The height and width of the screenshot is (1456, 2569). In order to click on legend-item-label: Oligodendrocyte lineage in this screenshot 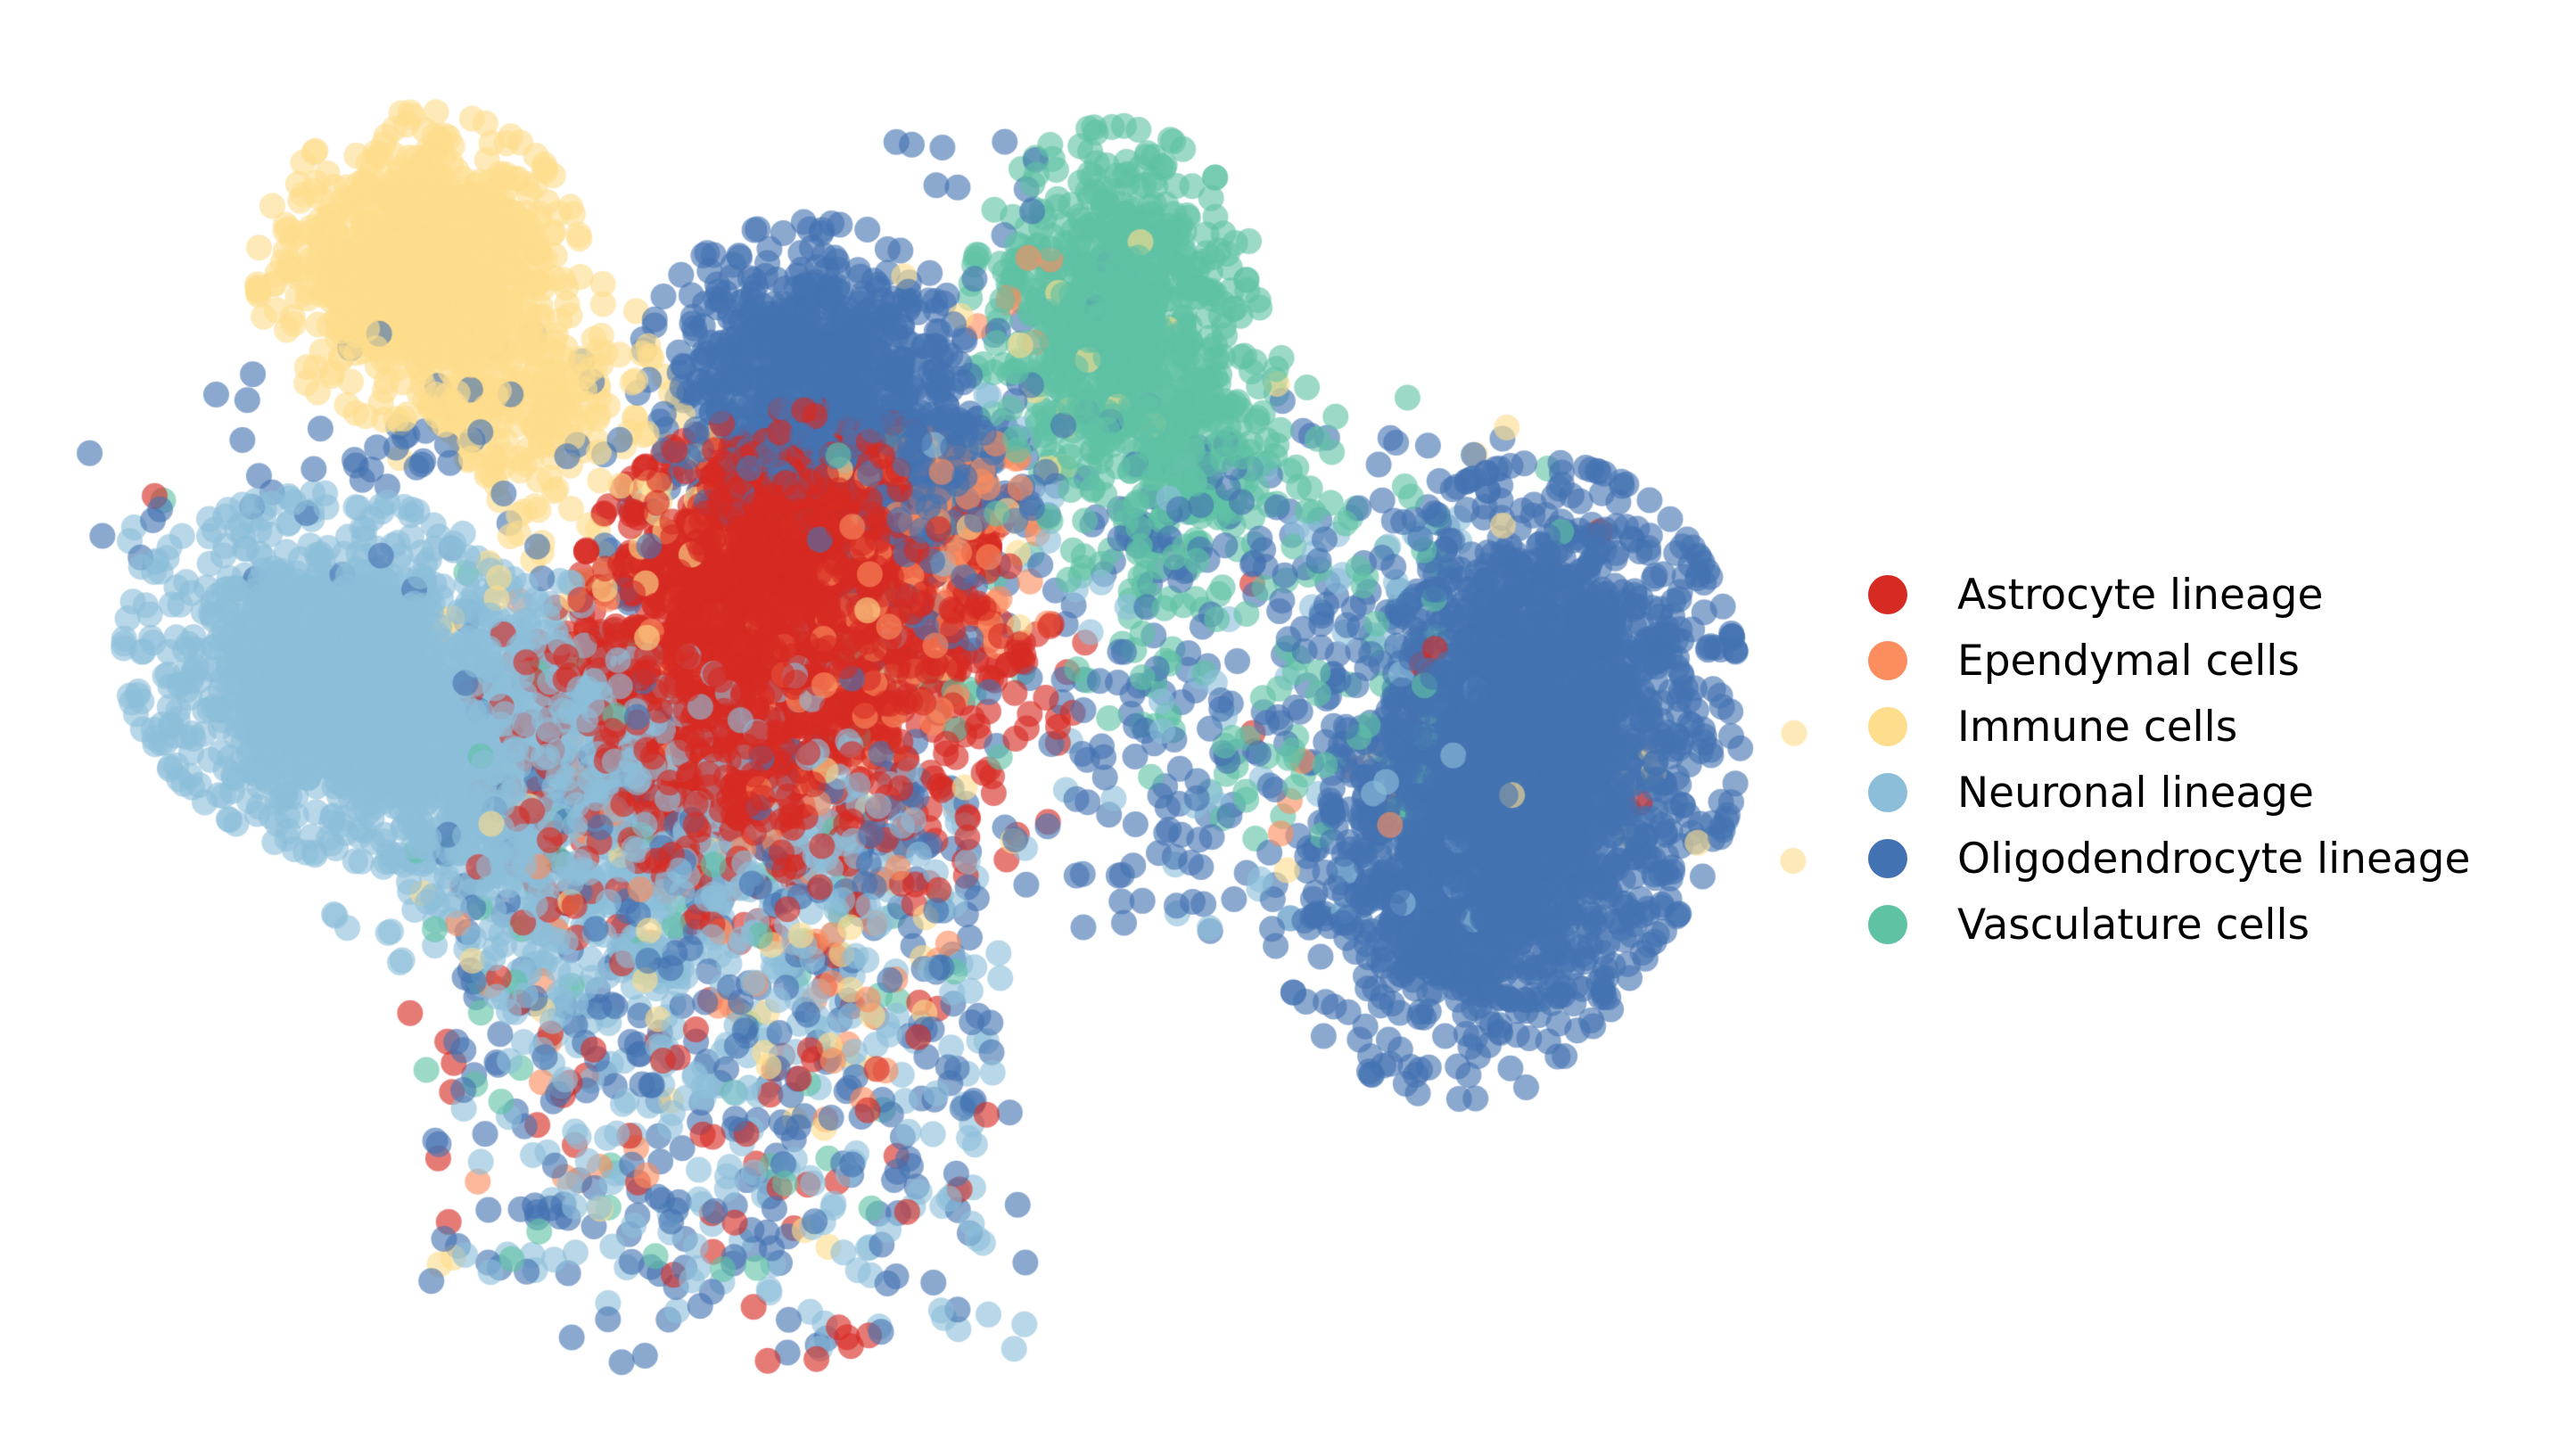, I will do `click(2214, 859)`.